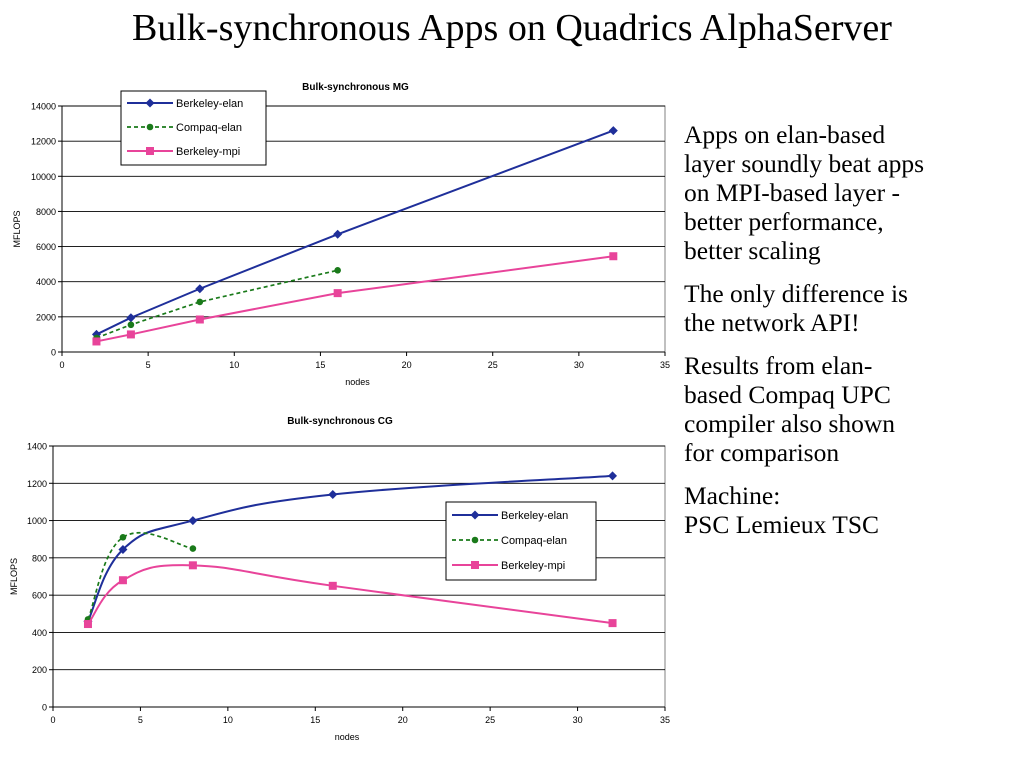 The width and height of the screenshot is (1024, 768). What do you see at coordinates (403, 720) in the screenshot?
I see `cg-x-tick-label: 20` at bounding box center [403, 720].